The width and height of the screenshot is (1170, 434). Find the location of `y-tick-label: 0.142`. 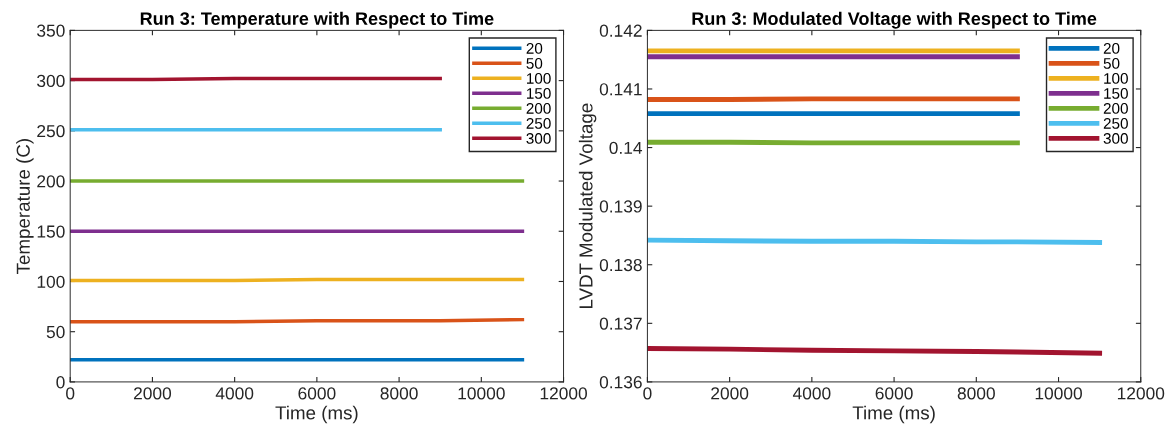

y-tick-label: 0.142 is located at coordinates (620, 30).